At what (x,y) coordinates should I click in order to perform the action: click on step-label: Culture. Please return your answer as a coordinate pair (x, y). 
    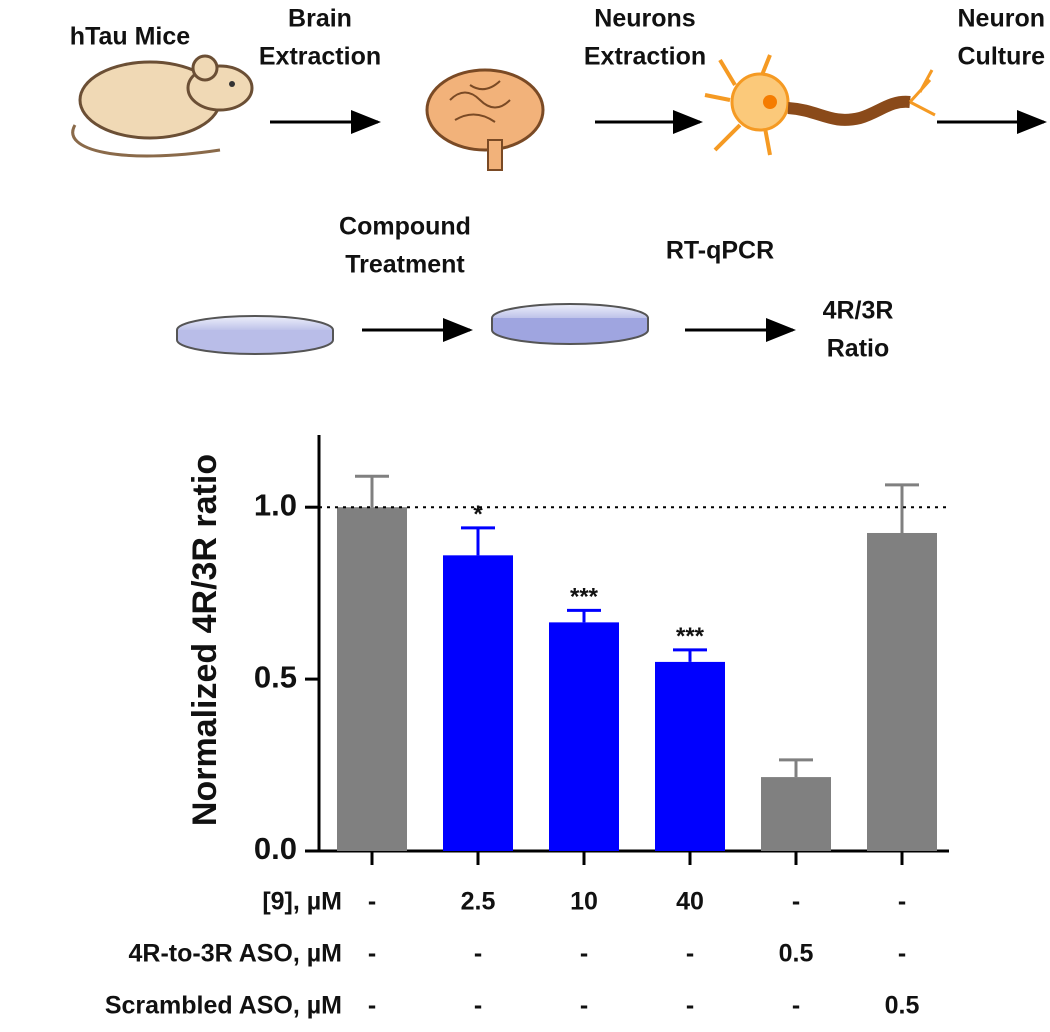
    Looking at the image, I should click on (1002, 57).